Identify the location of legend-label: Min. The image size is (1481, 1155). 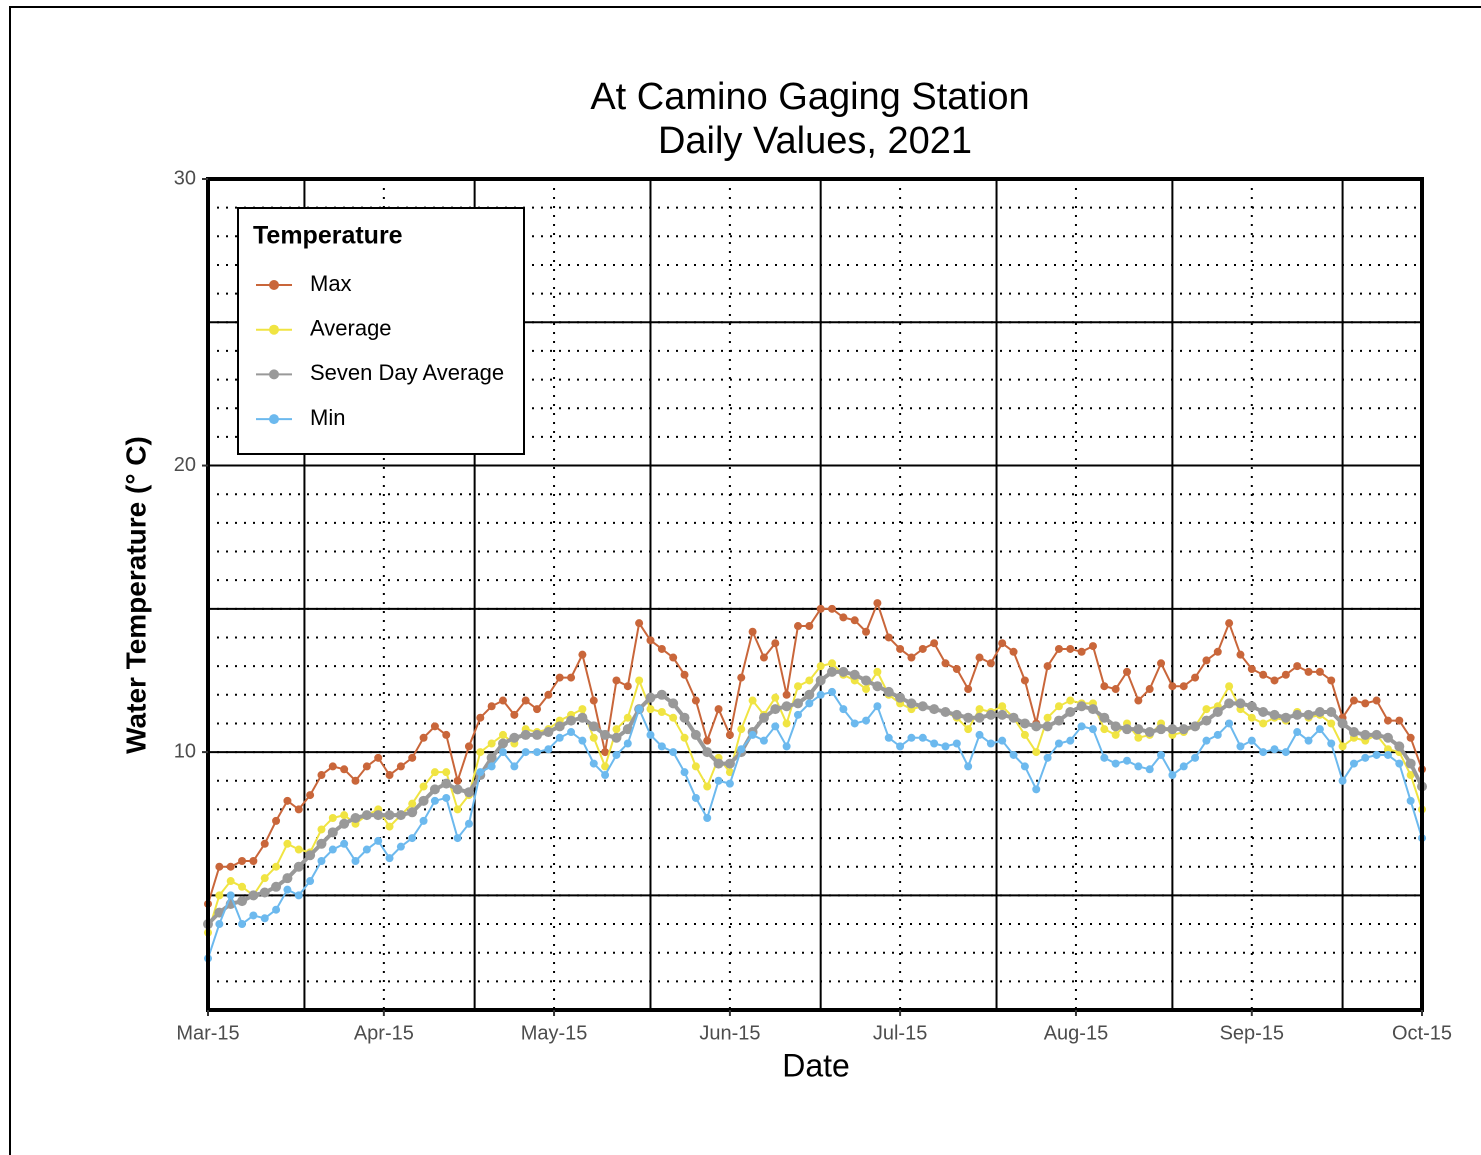
(327, 417).